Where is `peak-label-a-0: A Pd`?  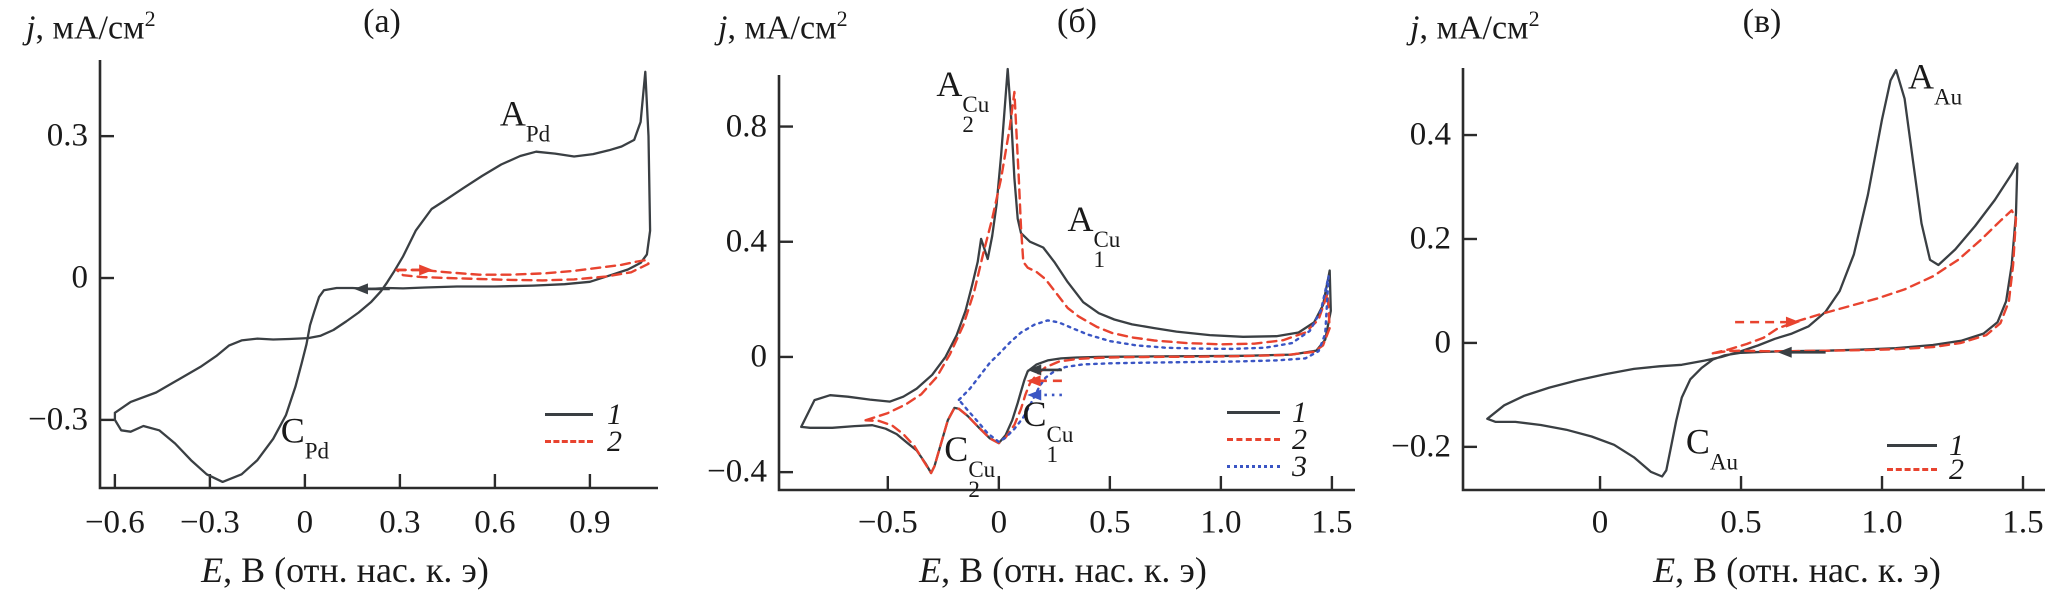 peak-label-a-0: A Pd is located at coordinates (525, 120).